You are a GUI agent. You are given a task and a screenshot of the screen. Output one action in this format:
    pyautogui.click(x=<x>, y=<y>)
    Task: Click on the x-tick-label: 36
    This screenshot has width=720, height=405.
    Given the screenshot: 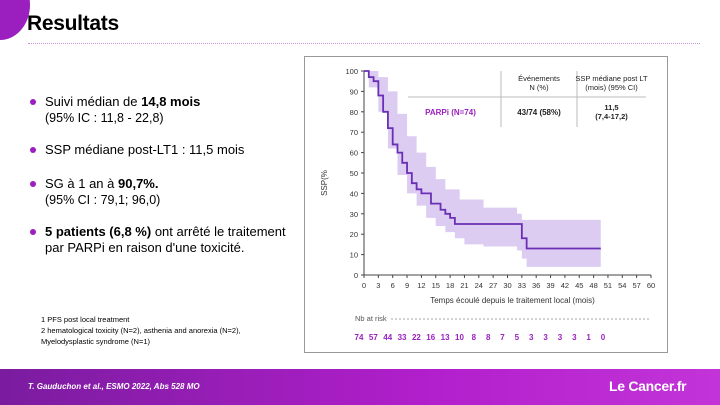 What is the action you would take?
    pyautogui.click(x=536, y=285)
    